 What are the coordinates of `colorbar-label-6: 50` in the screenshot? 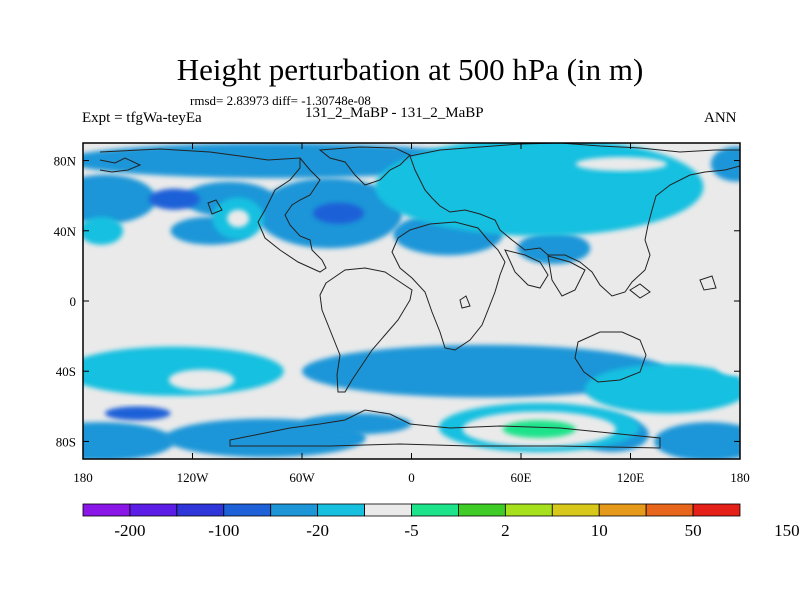 It's located at (693, 530).